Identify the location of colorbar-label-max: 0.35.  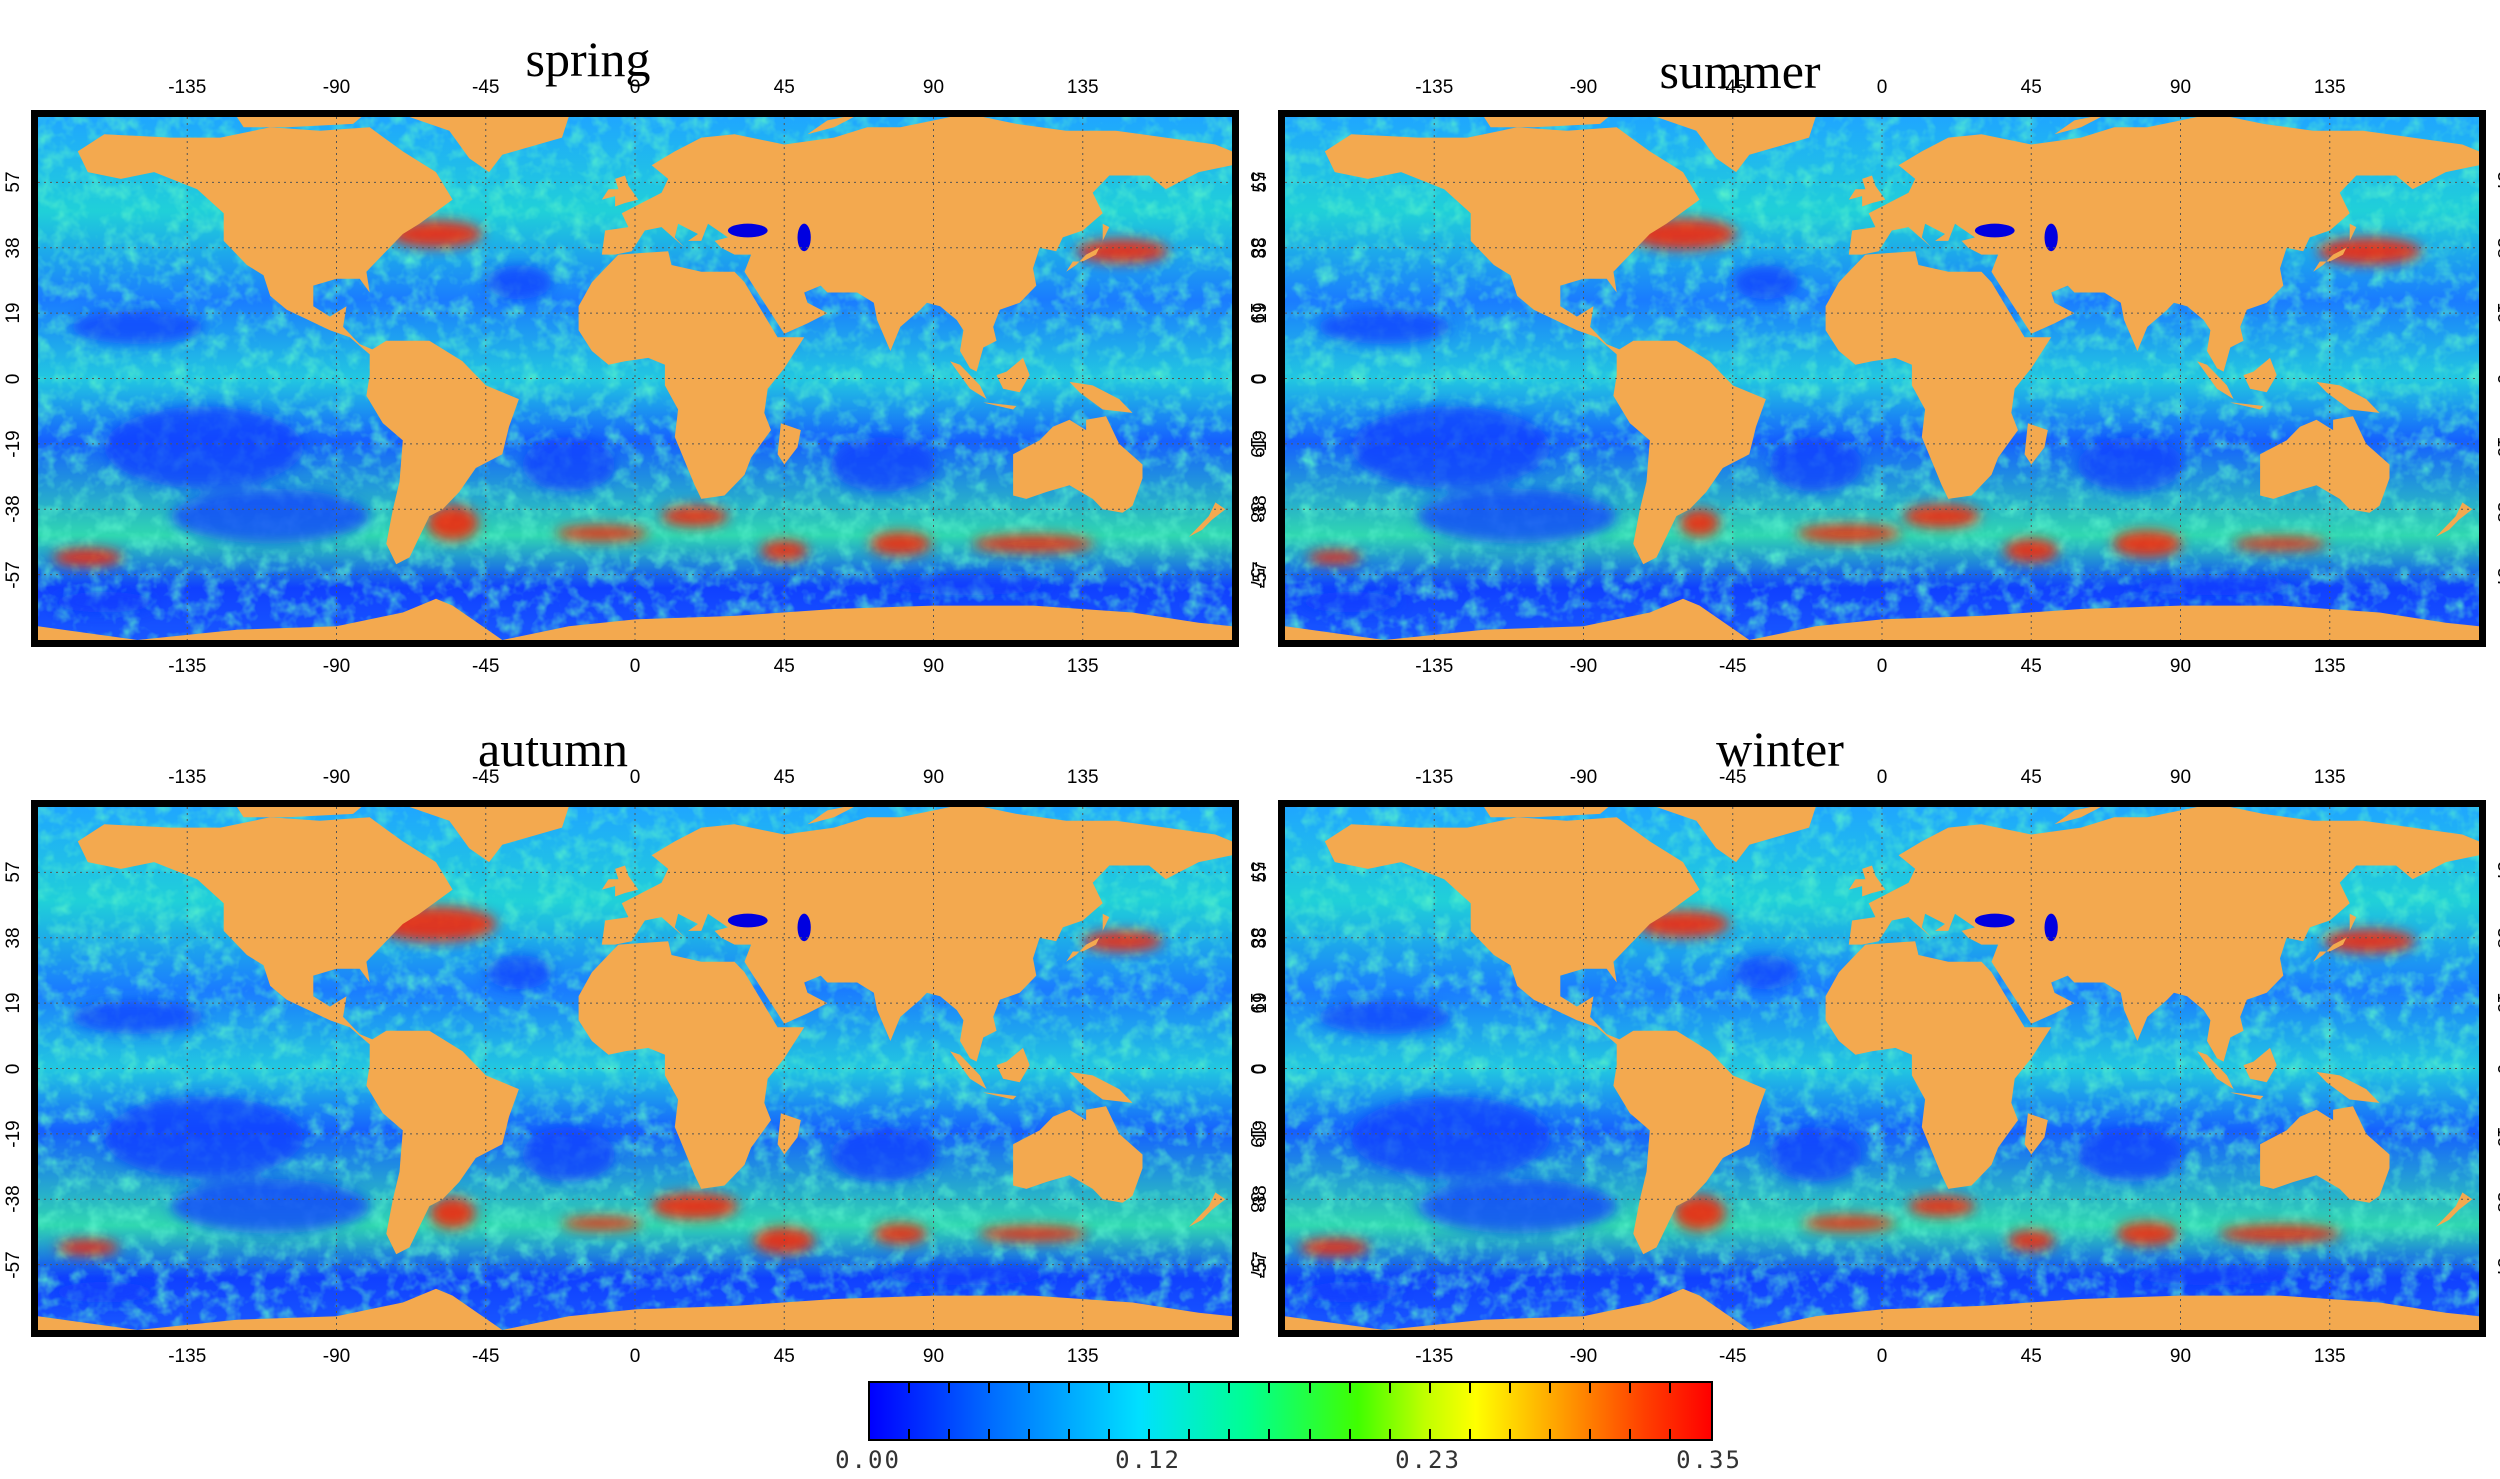
(1709, 1460).